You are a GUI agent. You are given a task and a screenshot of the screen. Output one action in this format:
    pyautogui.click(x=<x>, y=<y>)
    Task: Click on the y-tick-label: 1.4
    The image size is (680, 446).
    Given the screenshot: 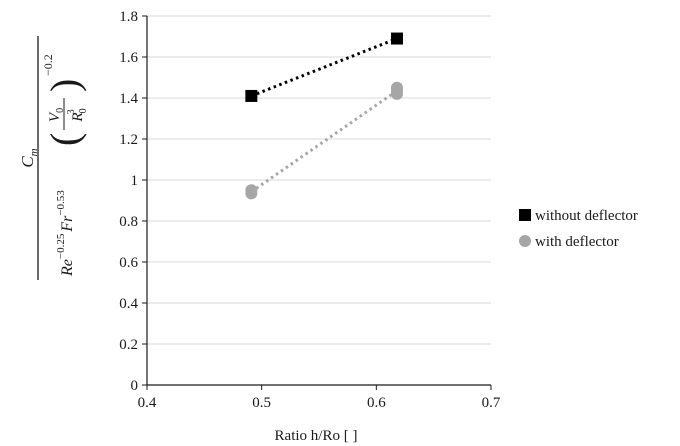 What is the action you would take?
    pyautogui.click(x=128, y=99)
    